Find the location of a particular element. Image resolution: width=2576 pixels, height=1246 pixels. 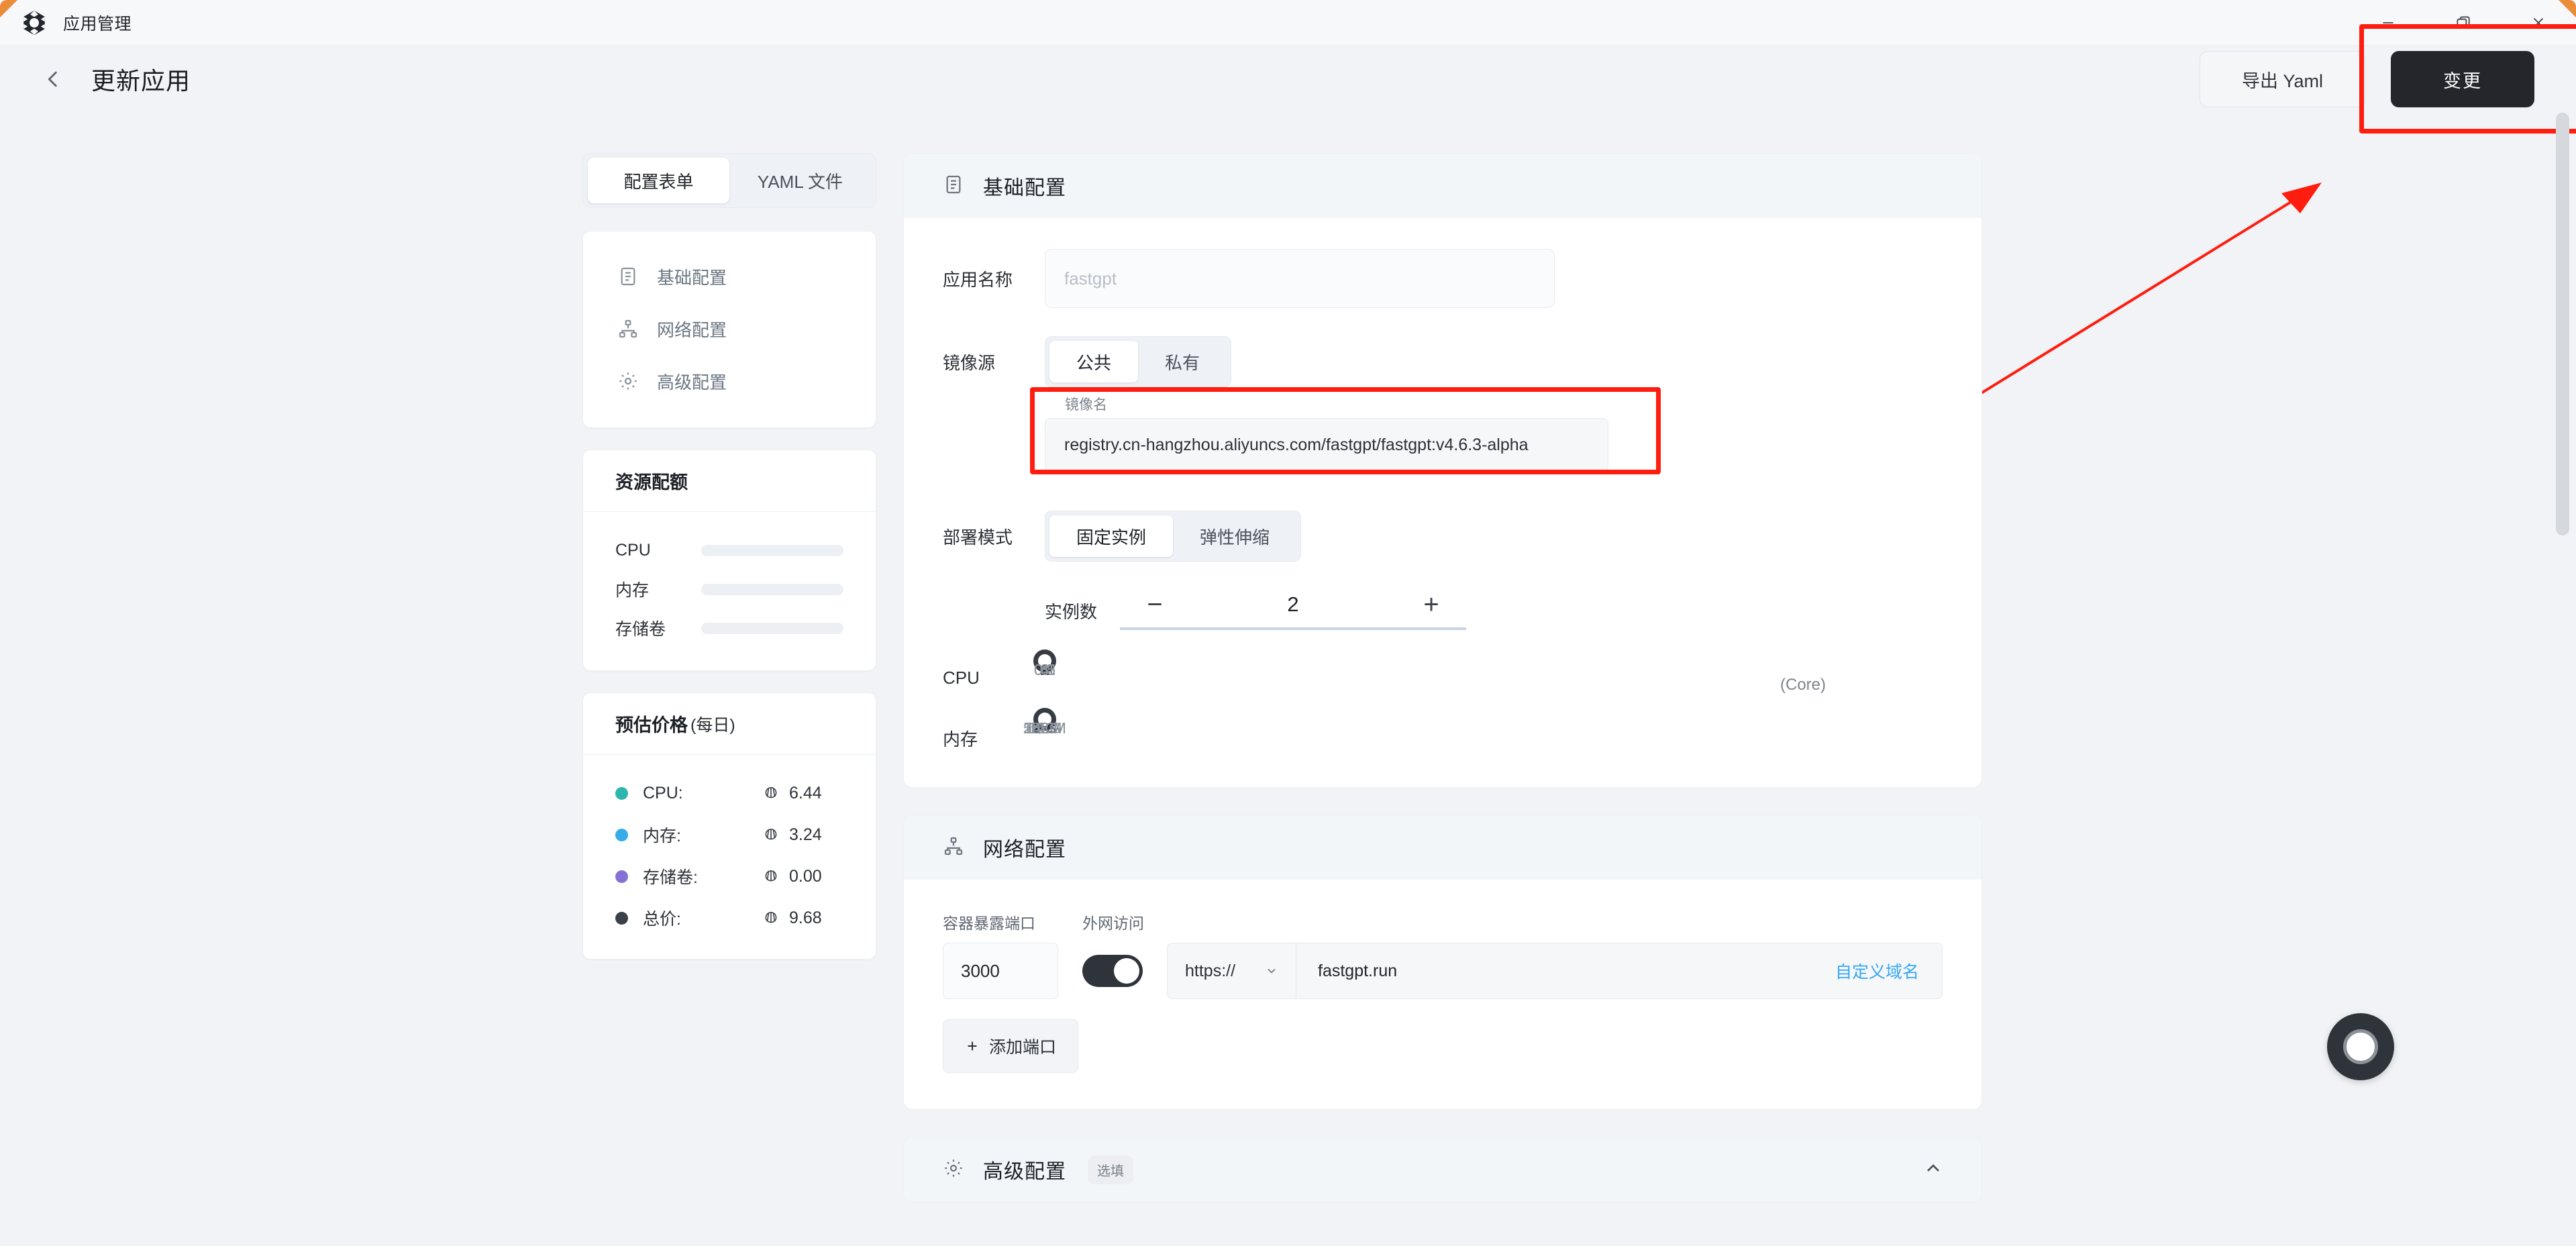

close-icon is located at coordinates (2538, 23).